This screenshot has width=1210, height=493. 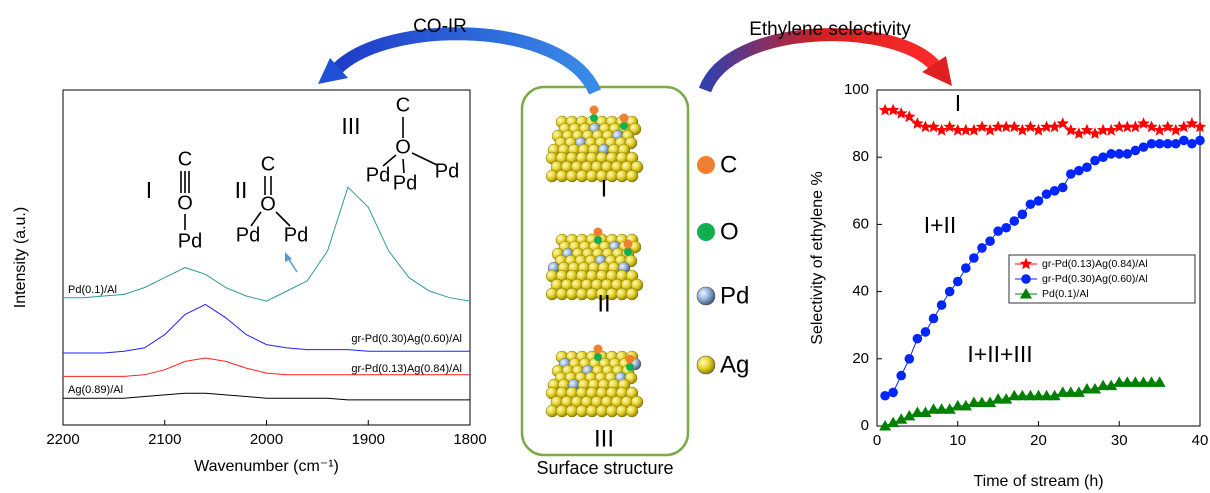 What do you see at coordinates (406, 369) in the screenshot?
I see `series-label: gr-Pd(0.13)Ag(0.84)/Al` at bounding box center [406, 369].